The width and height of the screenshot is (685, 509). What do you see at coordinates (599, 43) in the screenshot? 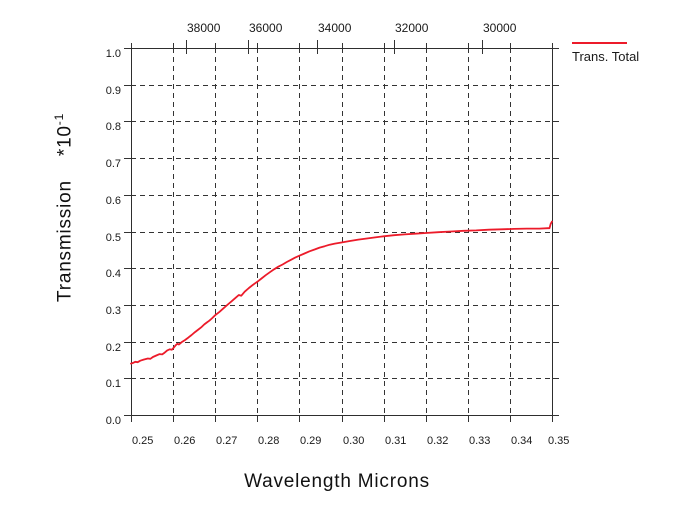
I see `legend-line-swatch` at bounding box center [599, 43].